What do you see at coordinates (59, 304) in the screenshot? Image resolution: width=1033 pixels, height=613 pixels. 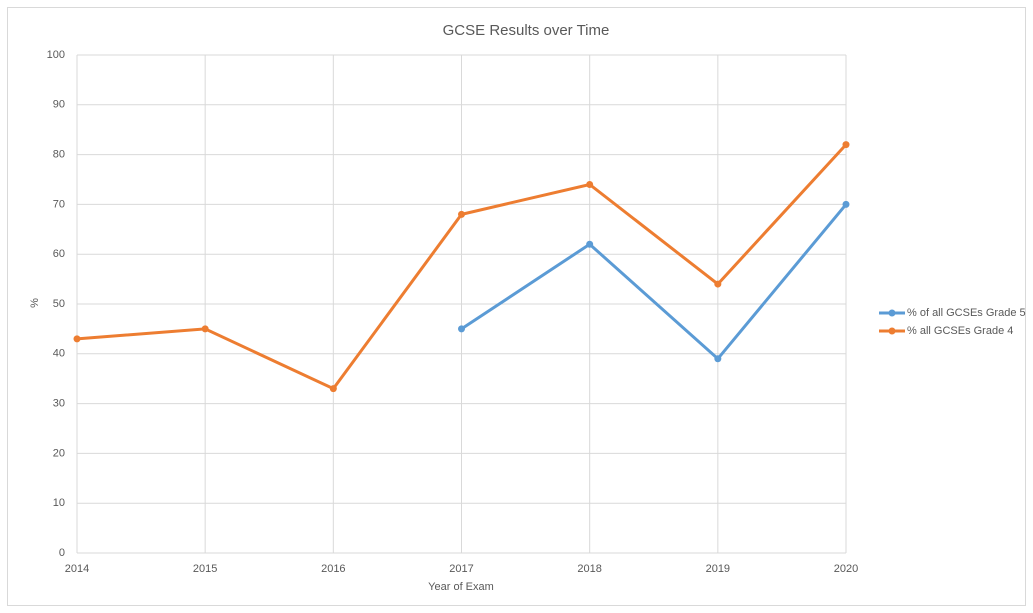 I see `y-tick-label: 50` at bounding box center [59, 304].